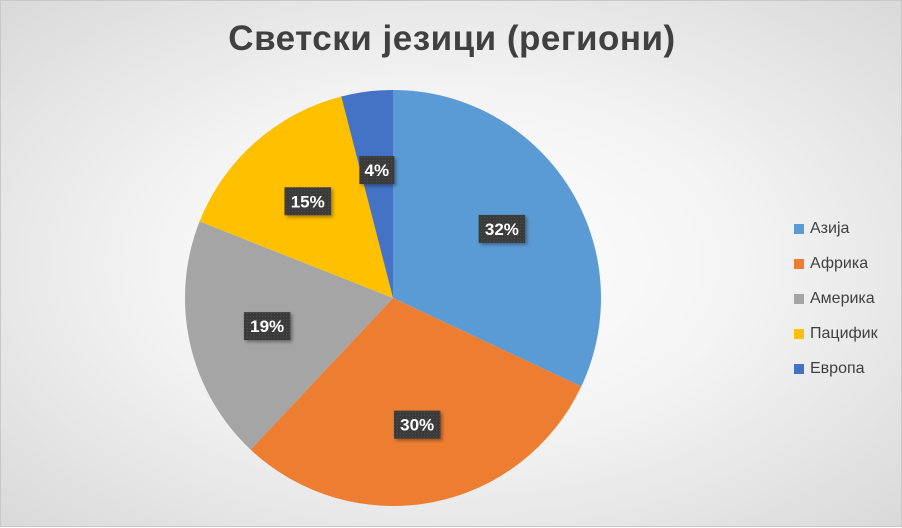  I want to click on chart-legend: Азија Африка Америка Пацифик Европа, so click(844, 298).